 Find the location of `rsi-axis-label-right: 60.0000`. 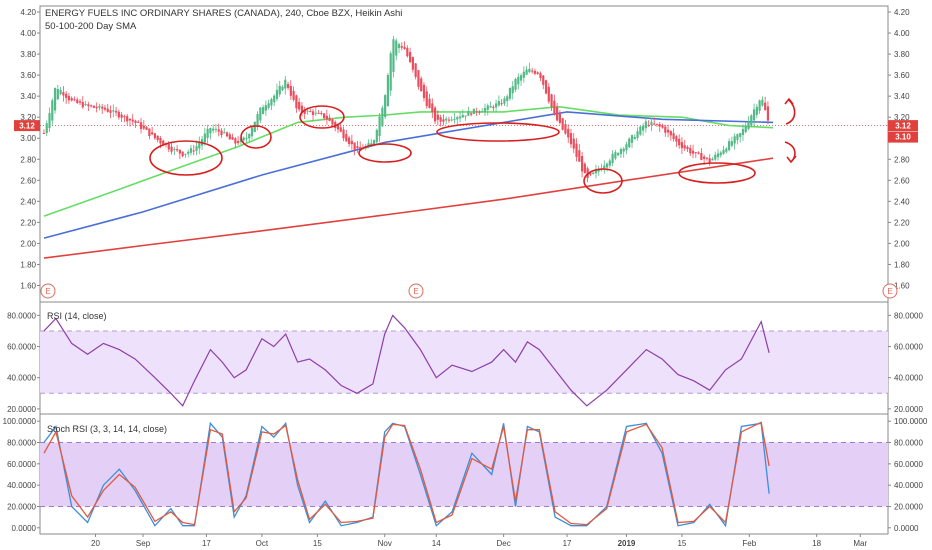

rsi-axis-label-right: 60.0000 is located at coordinates (908, 347).